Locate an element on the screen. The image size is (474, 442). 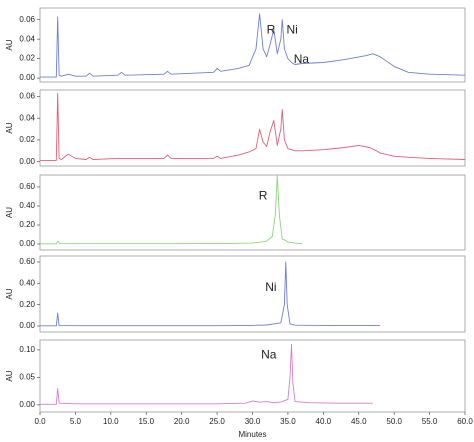
x-tick-label: 35.0 is located at coordinates (288, 421).